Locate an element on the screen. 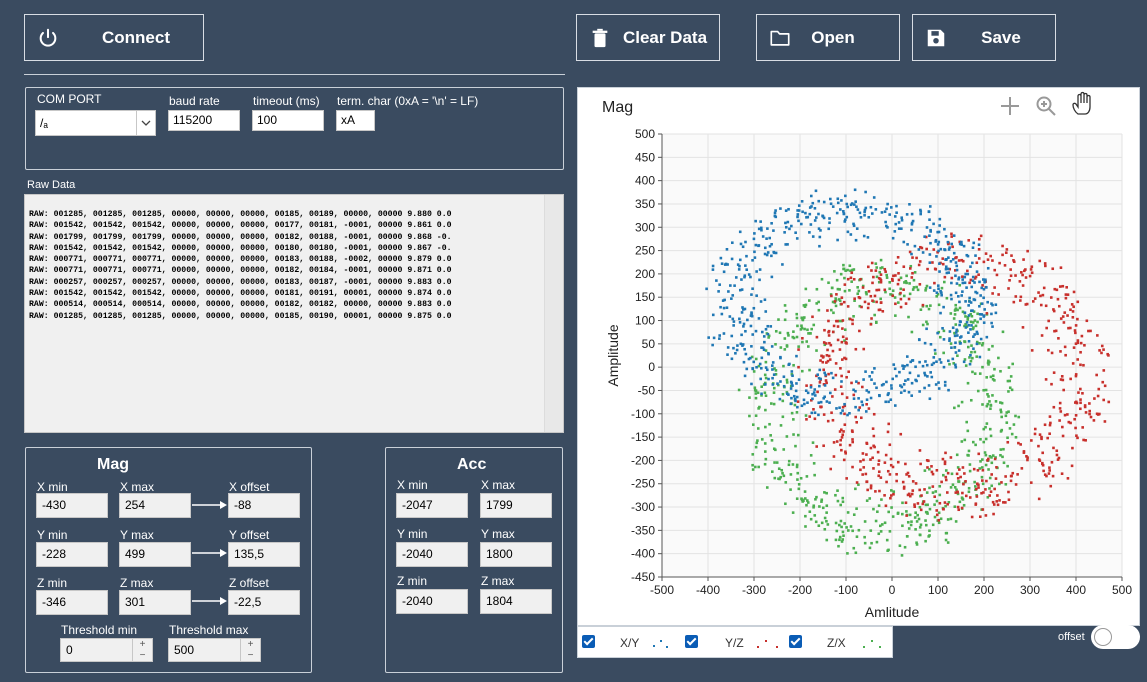  yz-checkbox is located at coordinates (691, 641).